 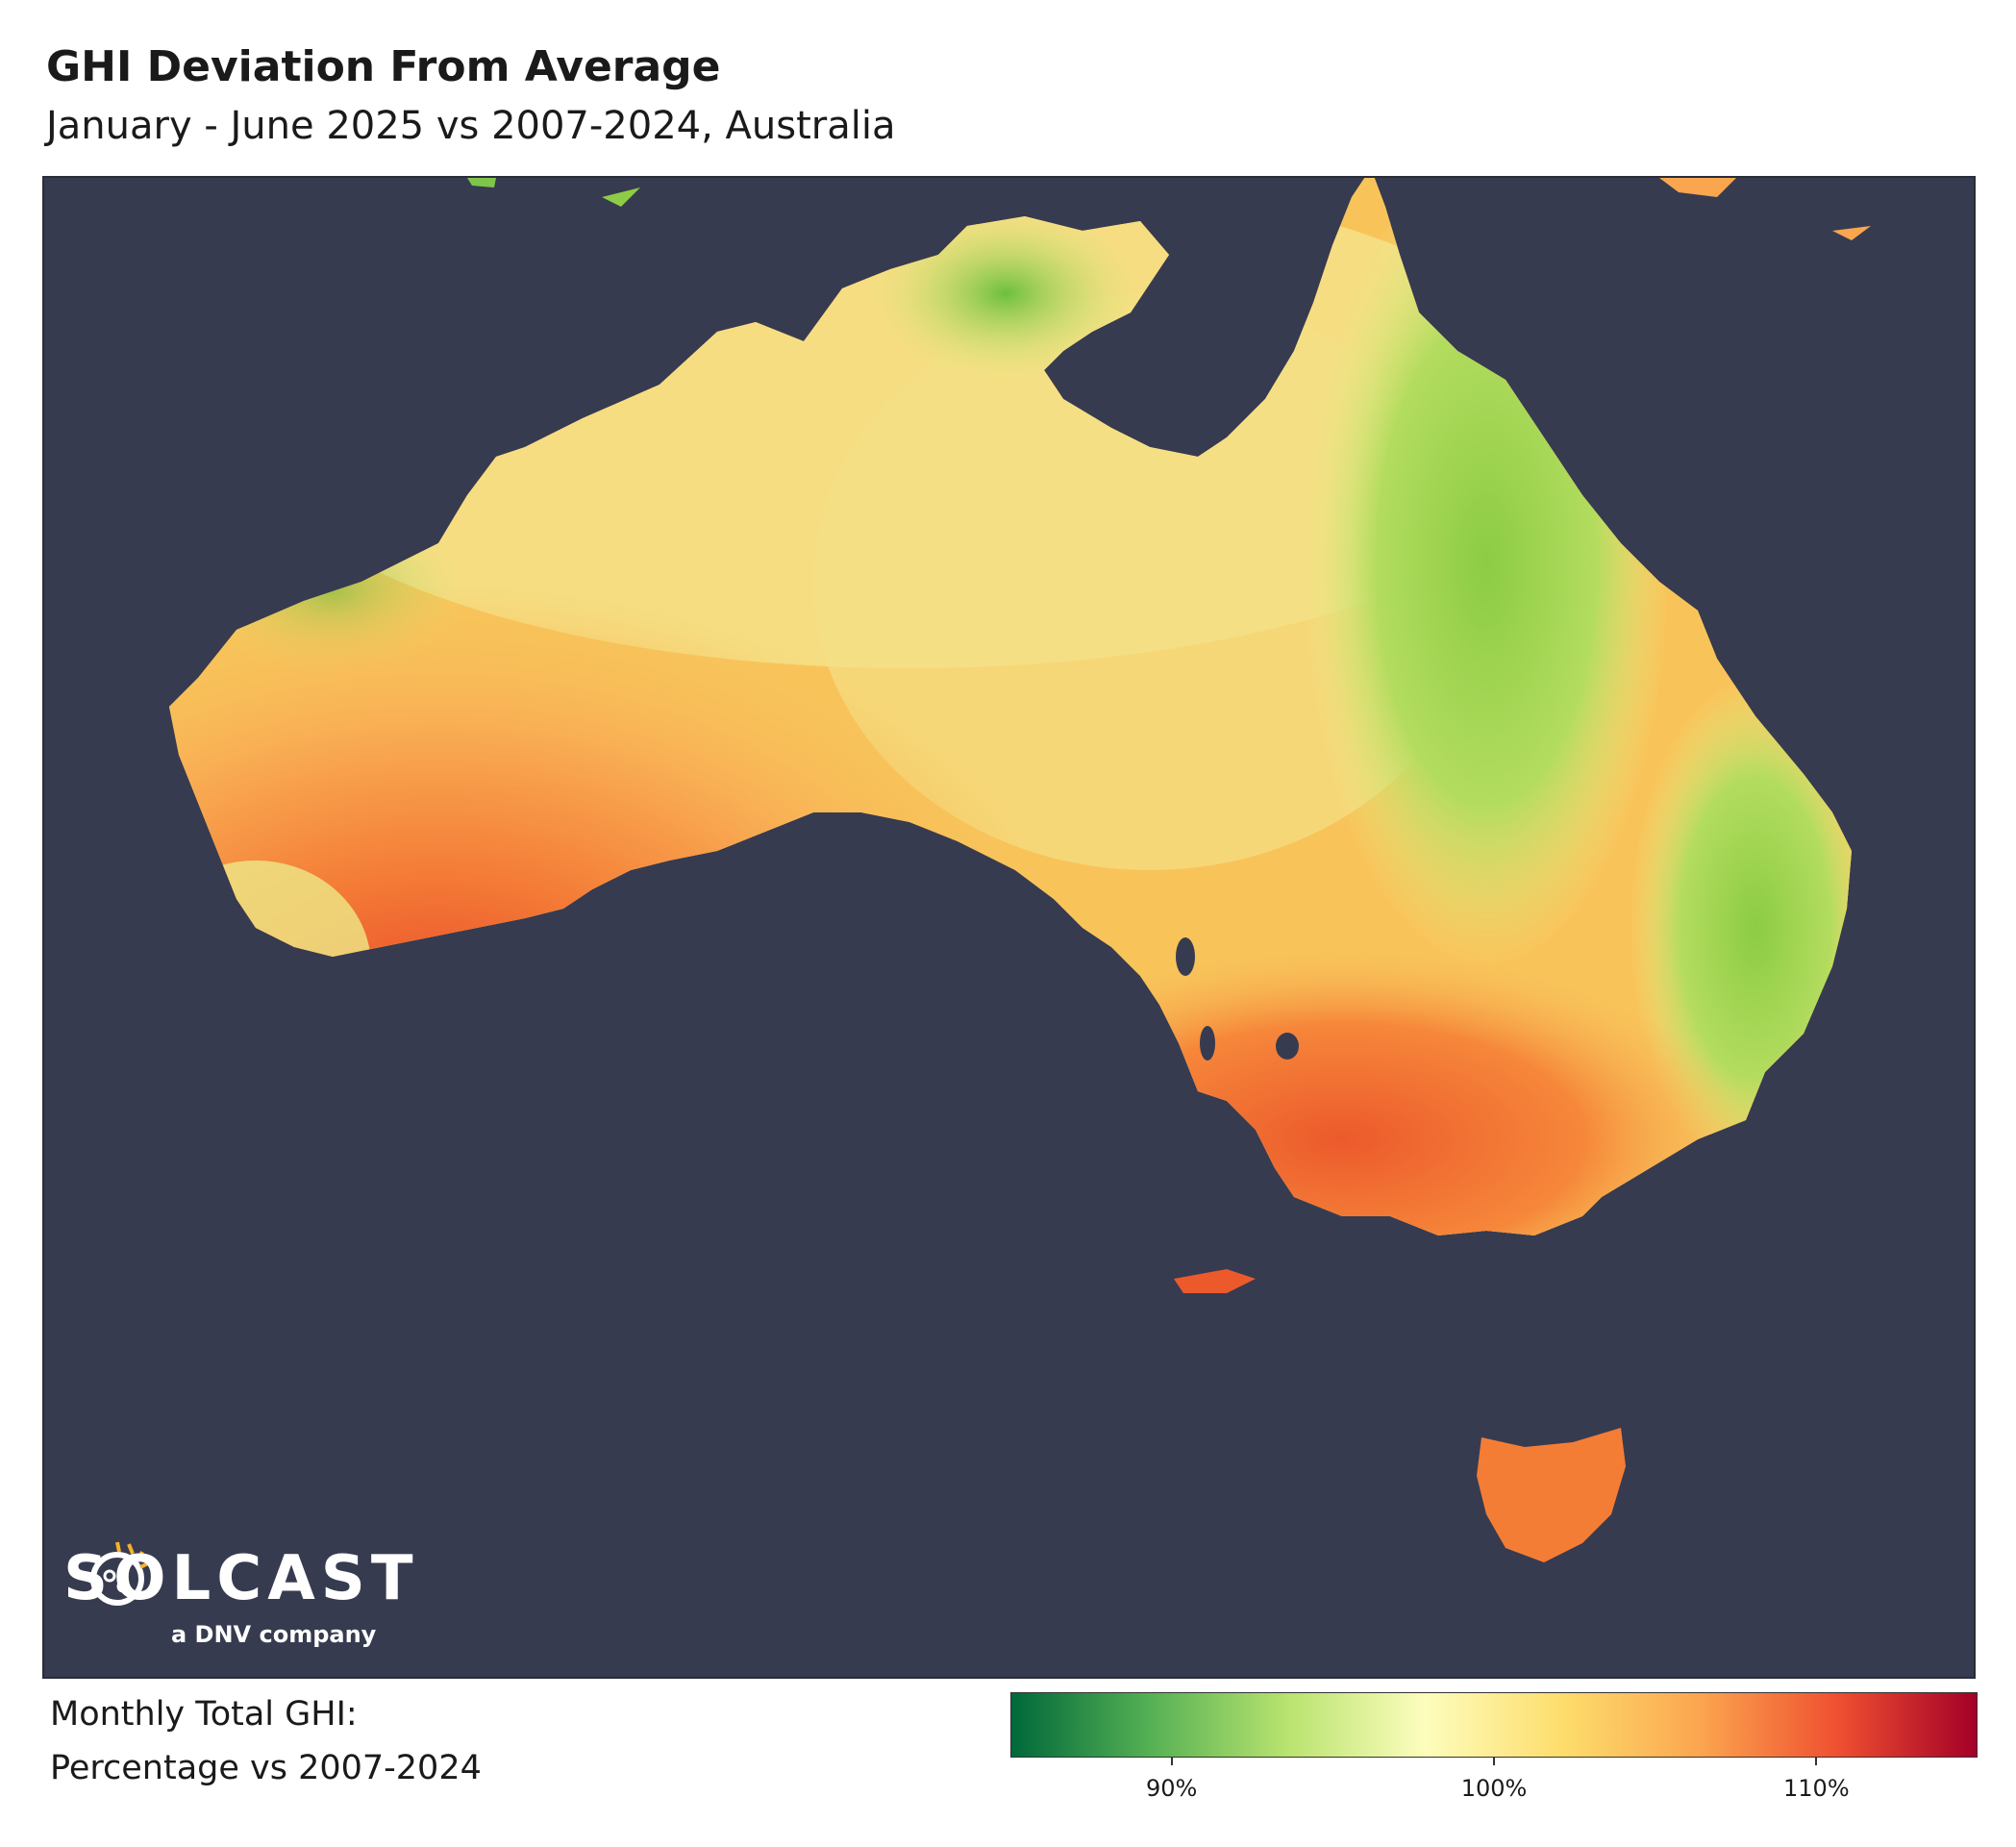 I want to click on logo-tagline: a DNV company, so click(x=274, y=1634).